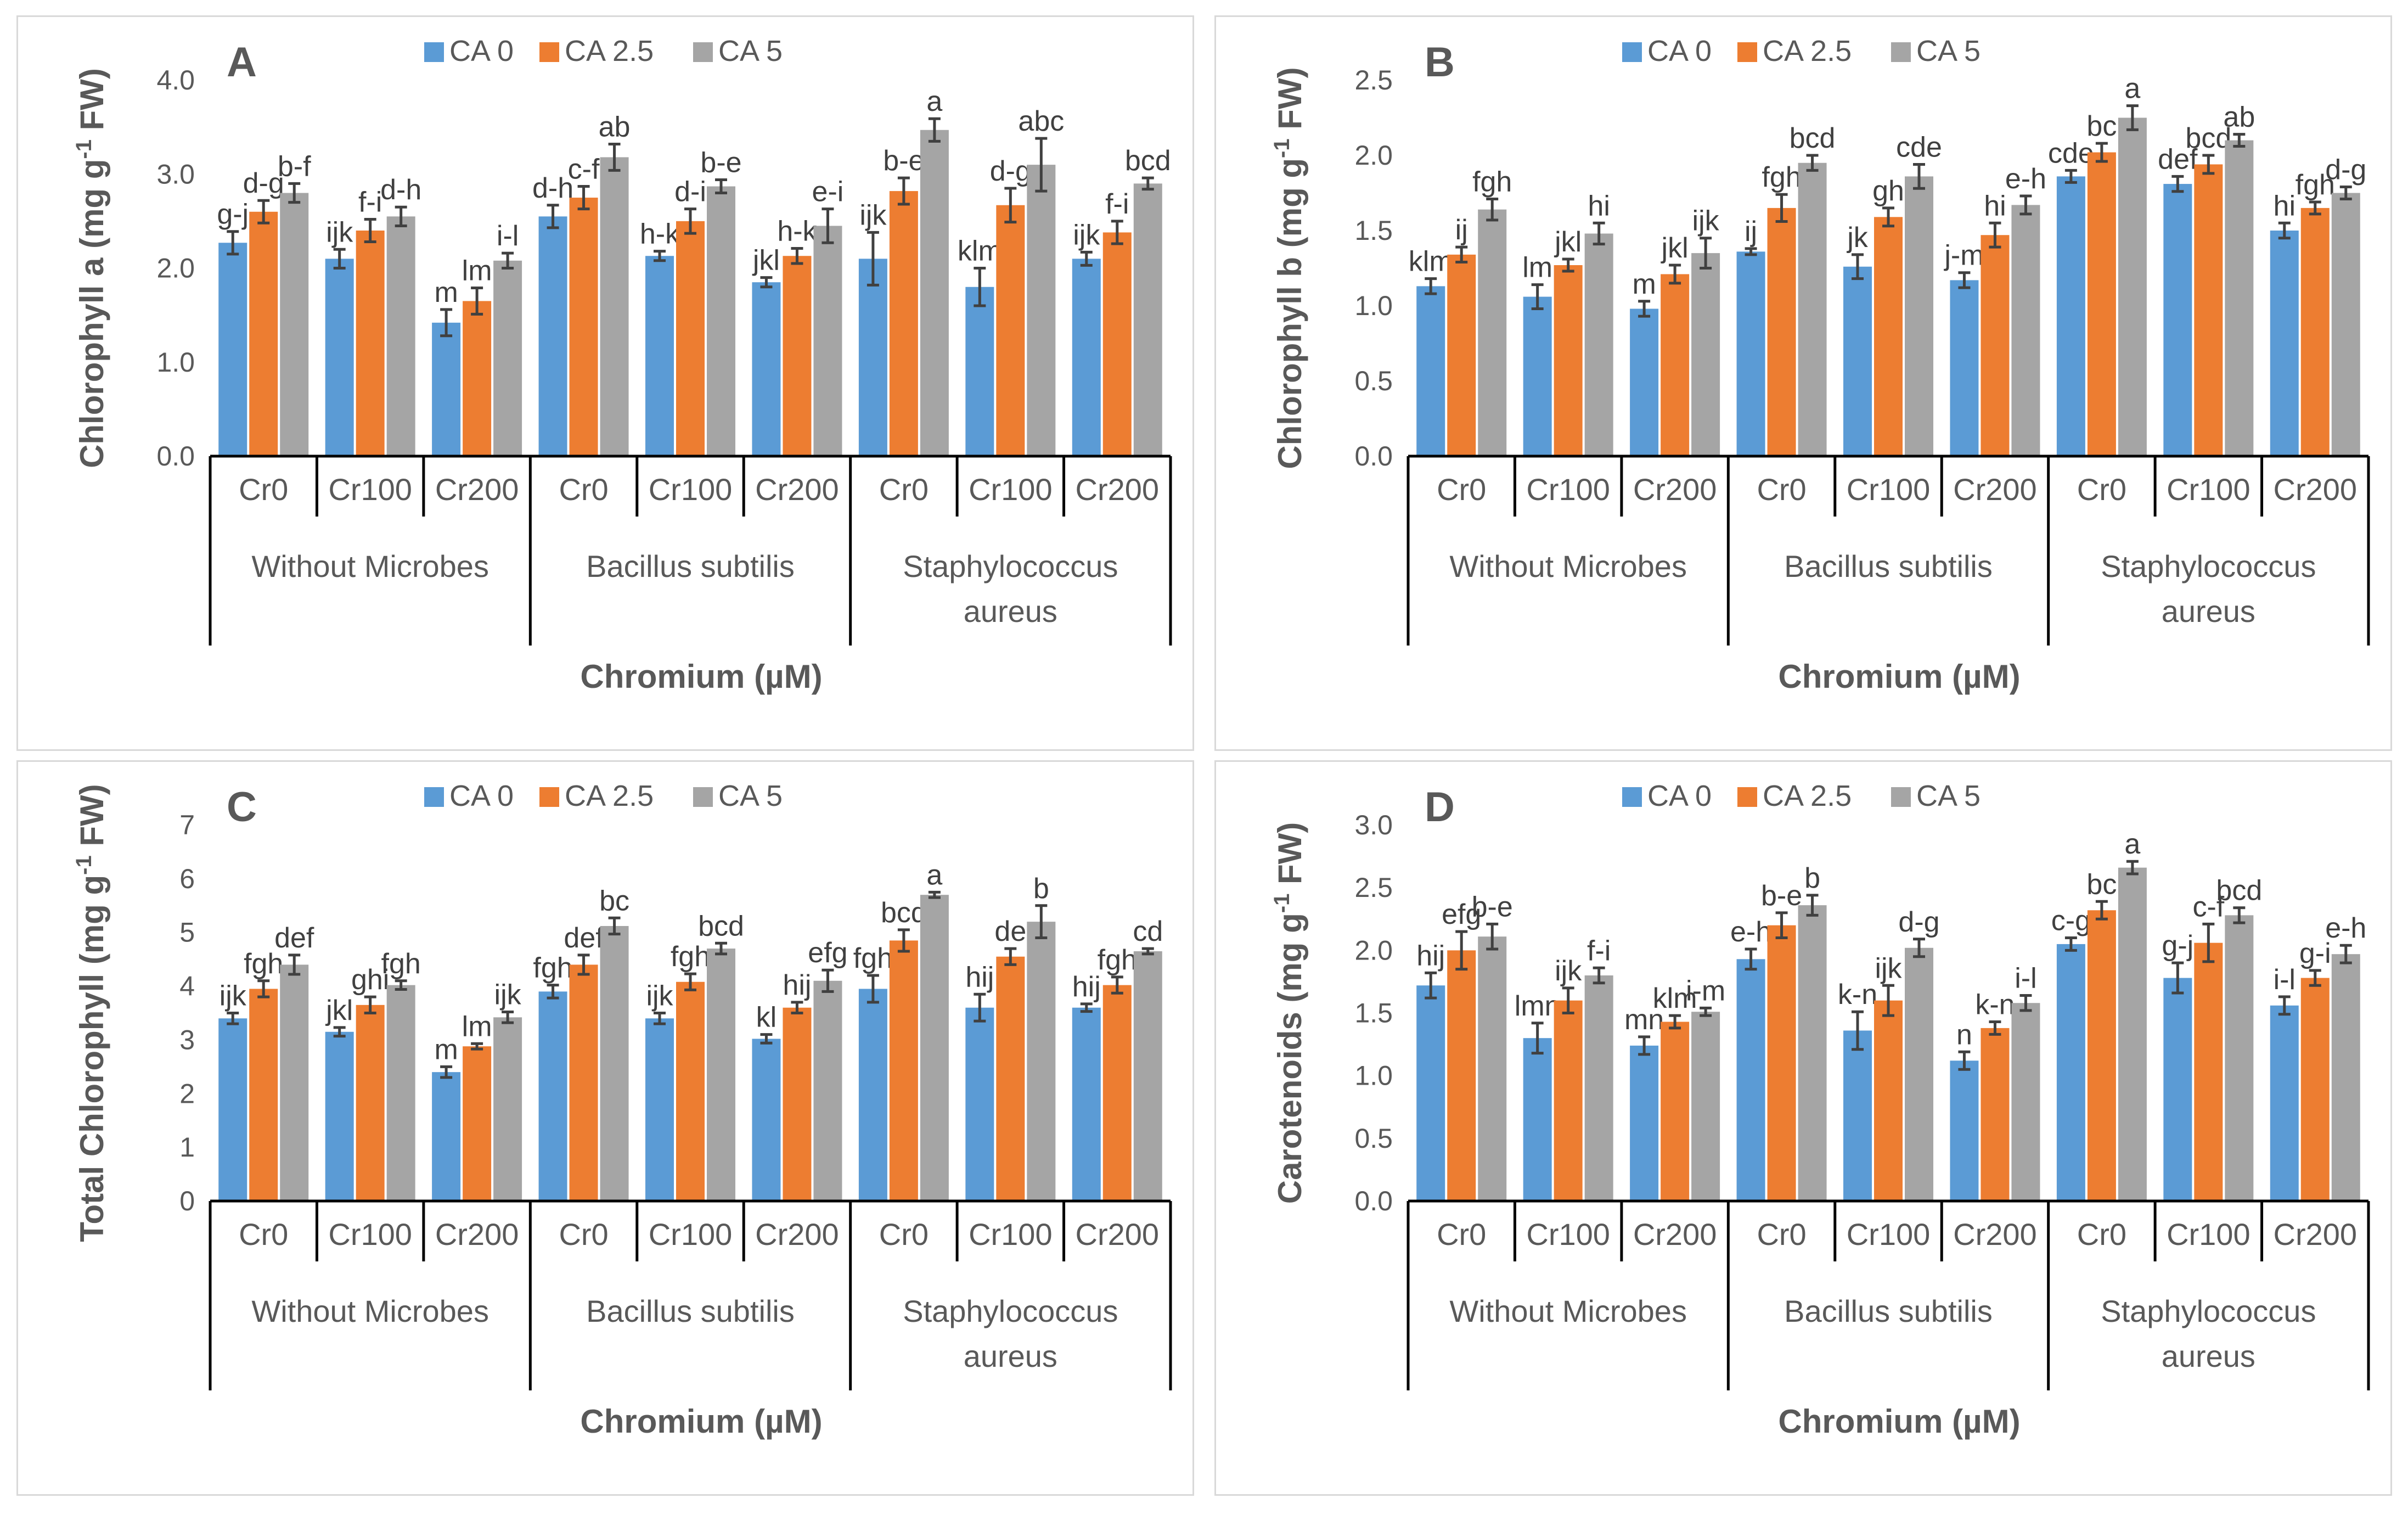 The height and width of the screenshot is (1515, 2408). Describe the element at coordinates (508, 236) in the screenshot. I see `significance-label: i-l` at that location.